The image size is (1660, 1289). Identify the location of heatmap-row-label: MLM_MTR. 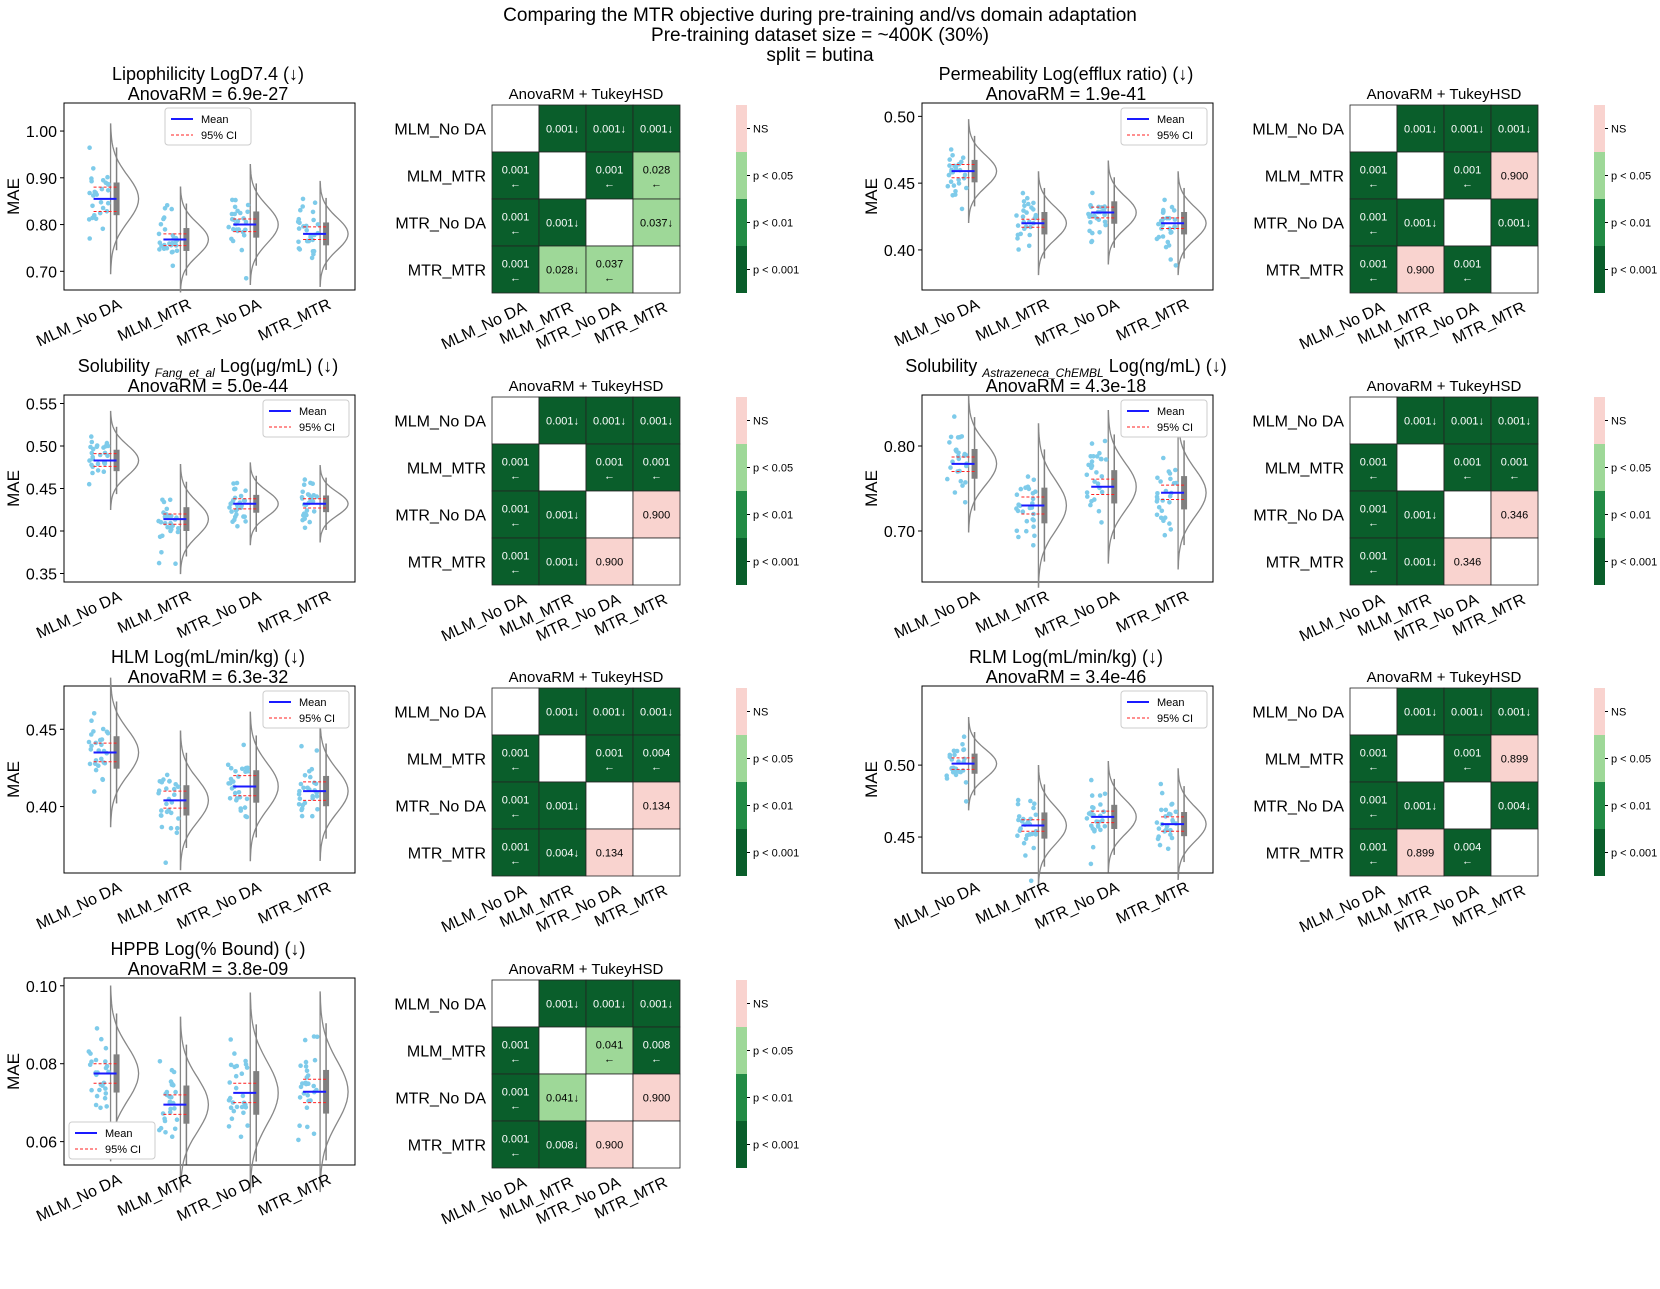
(1304, 177).